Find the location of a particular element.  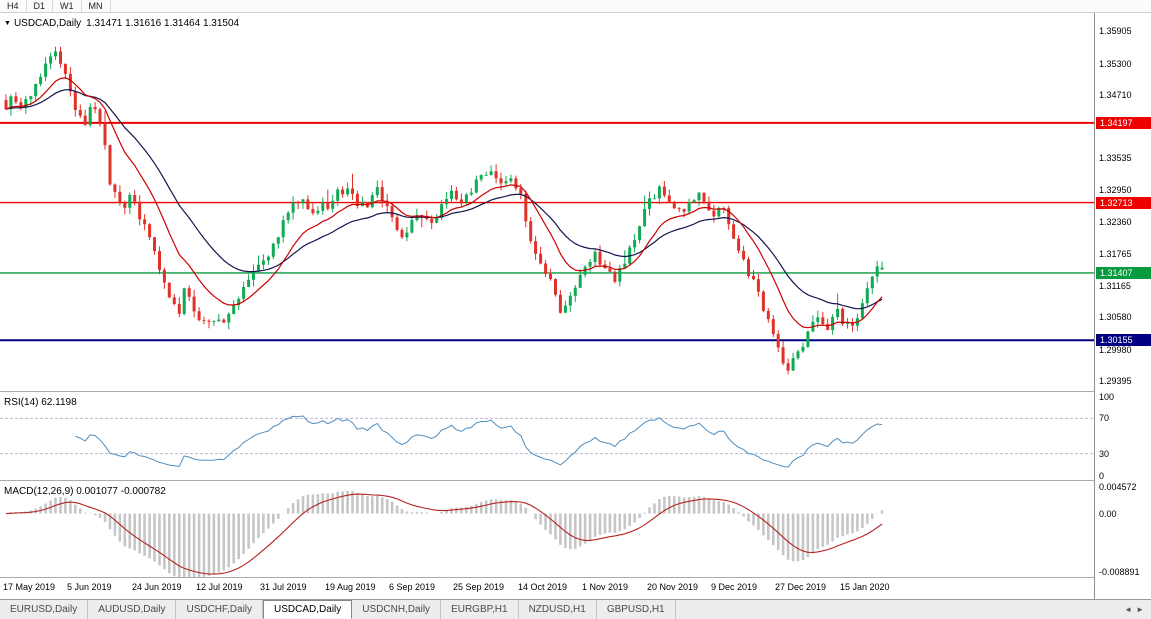

rsi-axis-label: 70 is located at coordinates (1104, 418).